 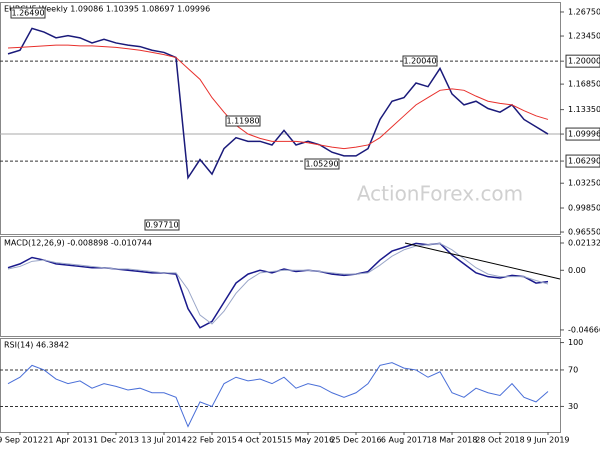 I want to click on y-tick-label: 0.96550, so click(x=584, y=232).